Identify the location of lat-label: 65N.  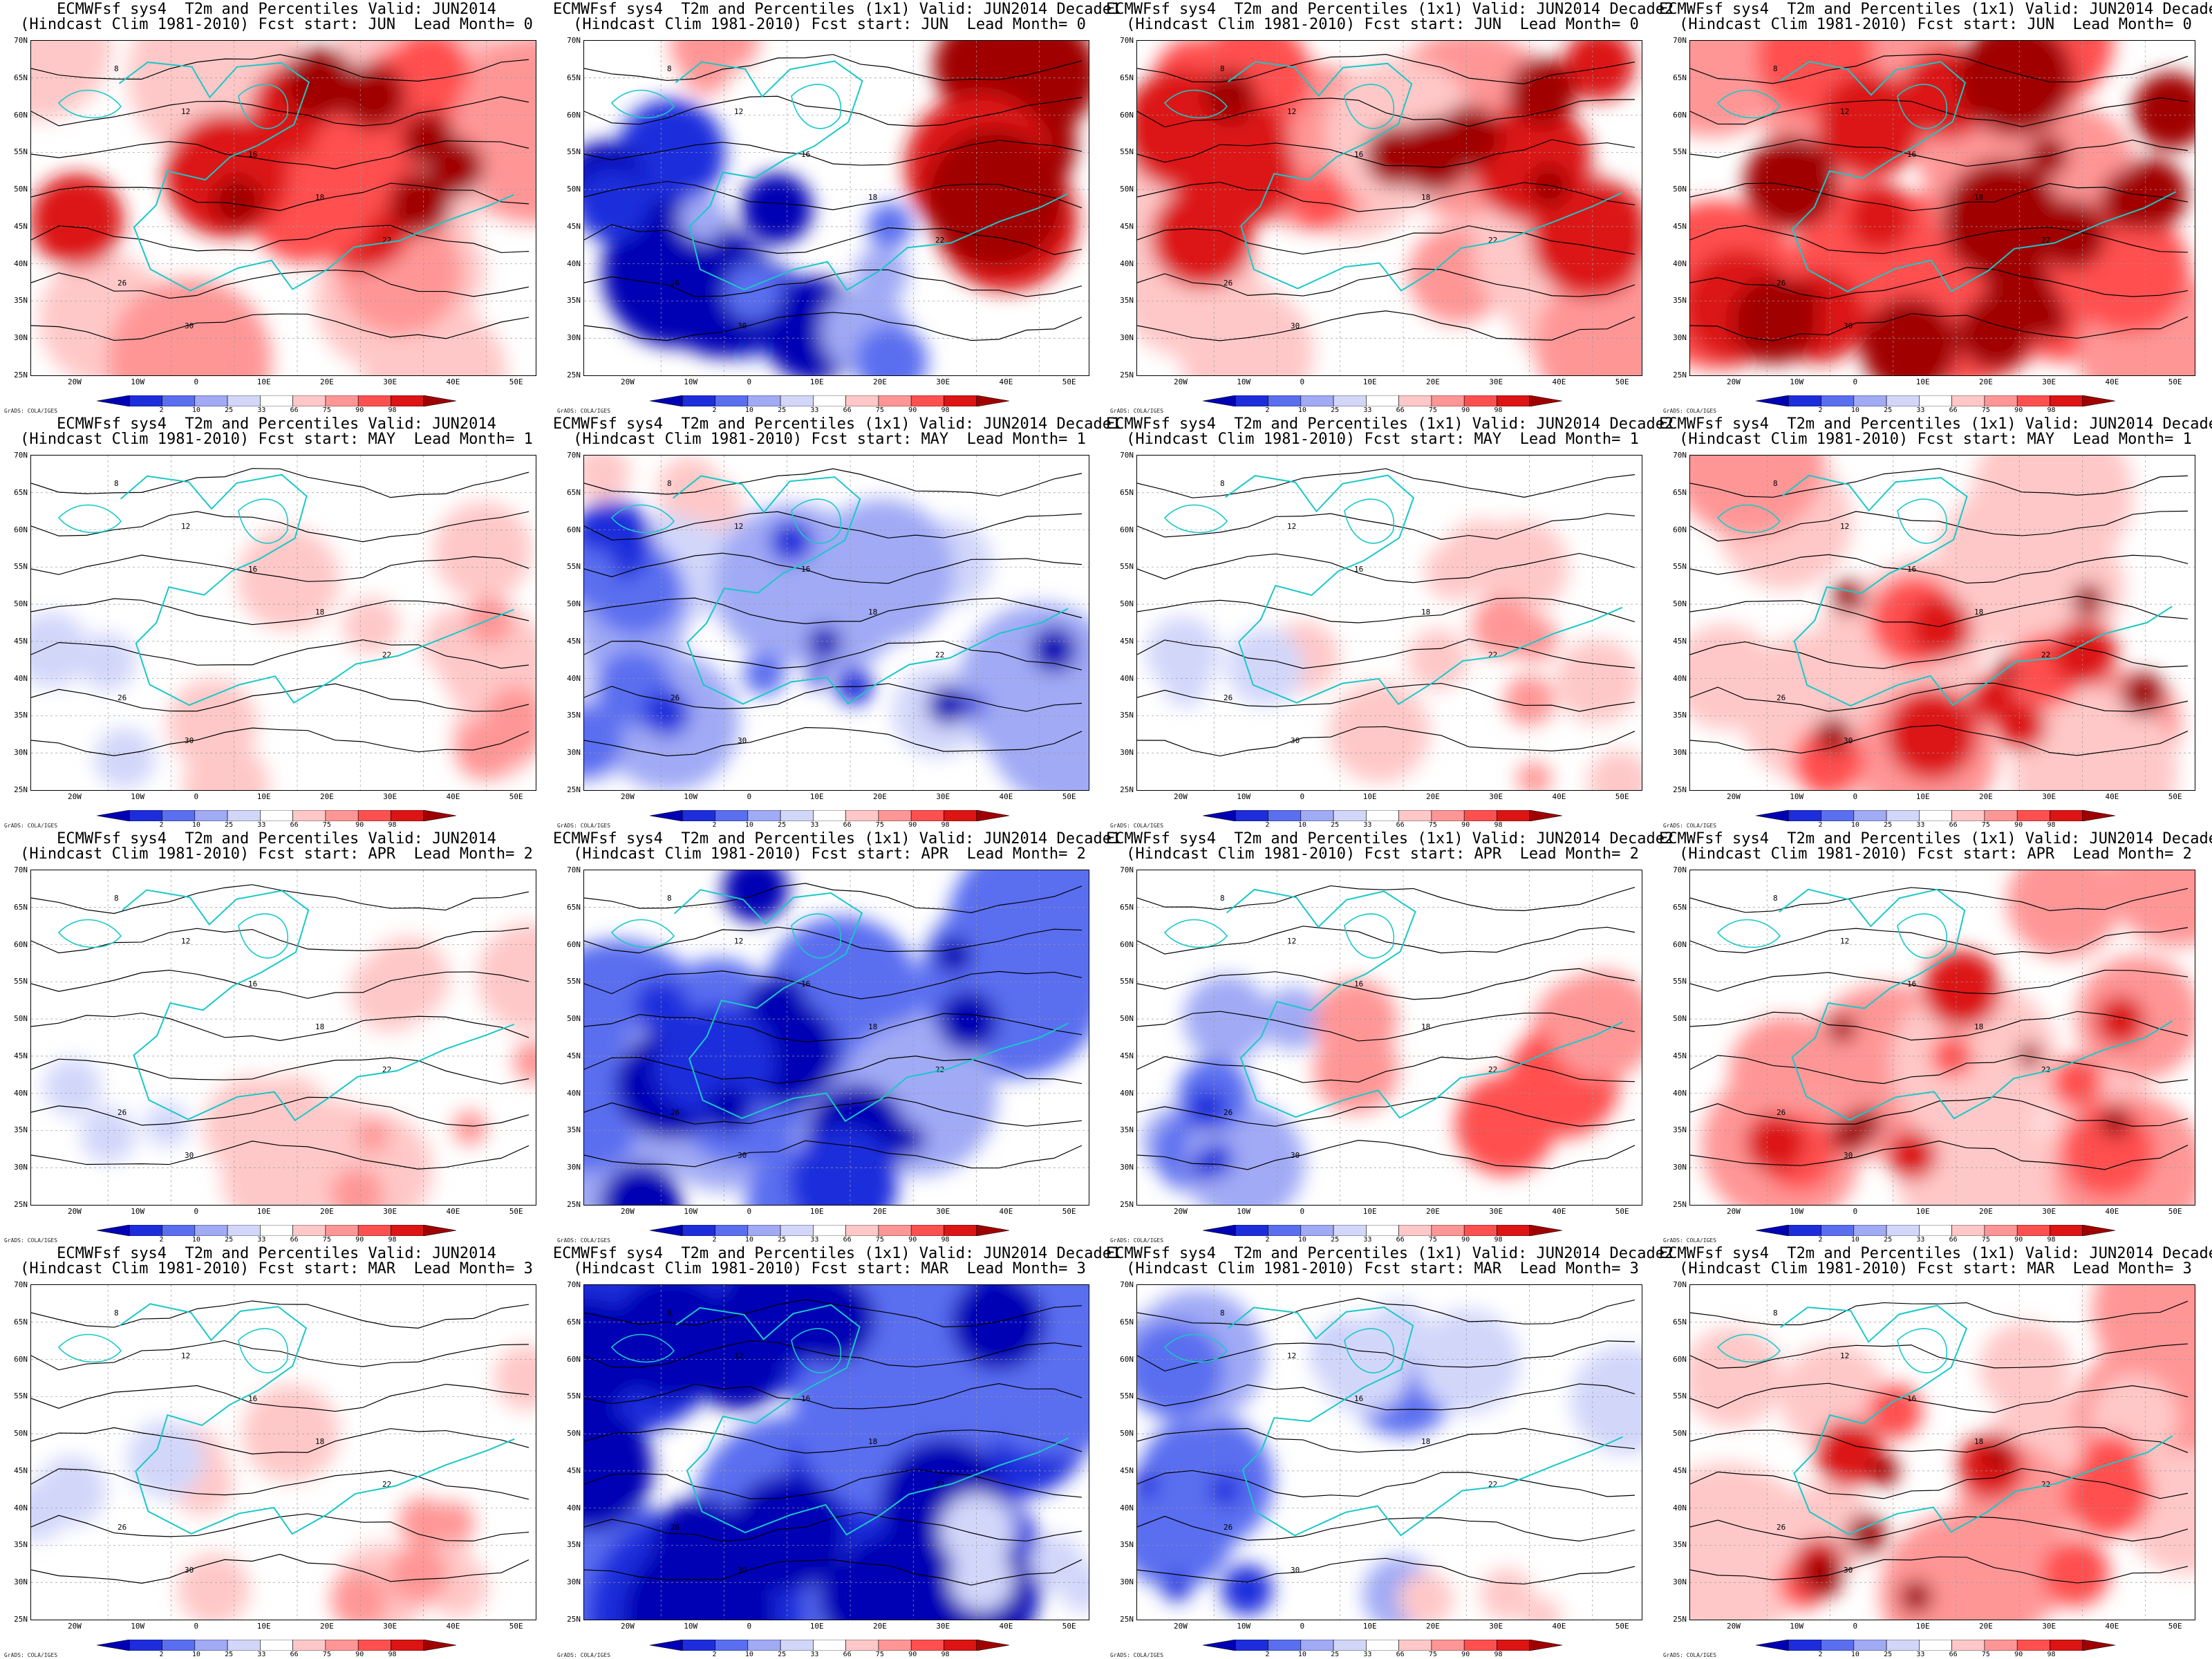
(1680, 1322).